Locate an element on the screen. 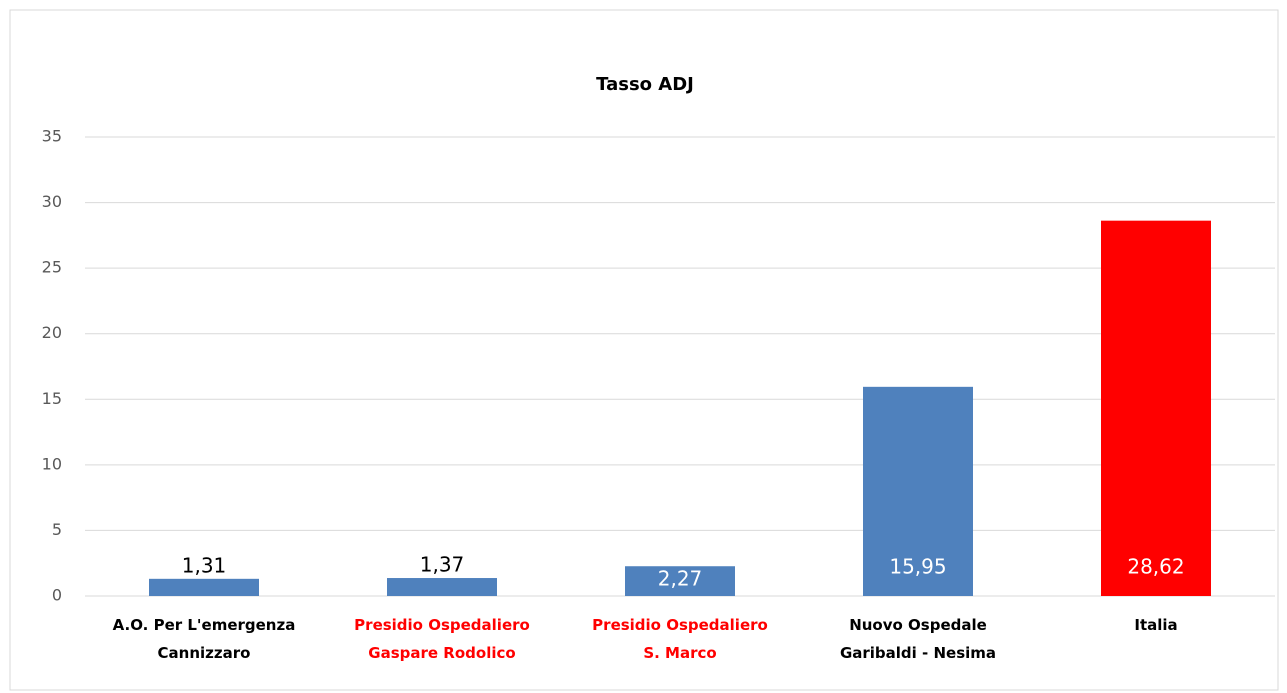 The image size is (1287, 693). data-label: 2,27 is located at coordinates (680, 579).